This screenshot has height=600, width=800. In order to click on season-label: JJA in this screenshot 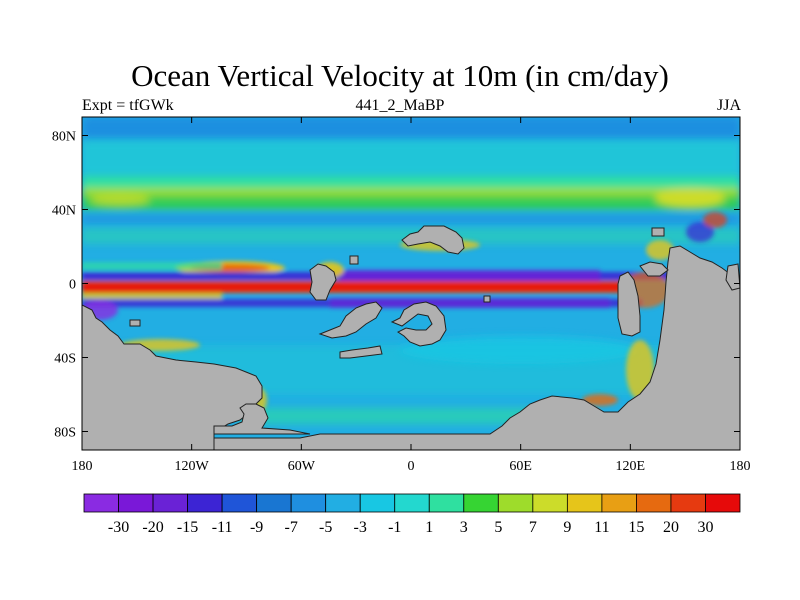, I will do `click(728, 105)`.